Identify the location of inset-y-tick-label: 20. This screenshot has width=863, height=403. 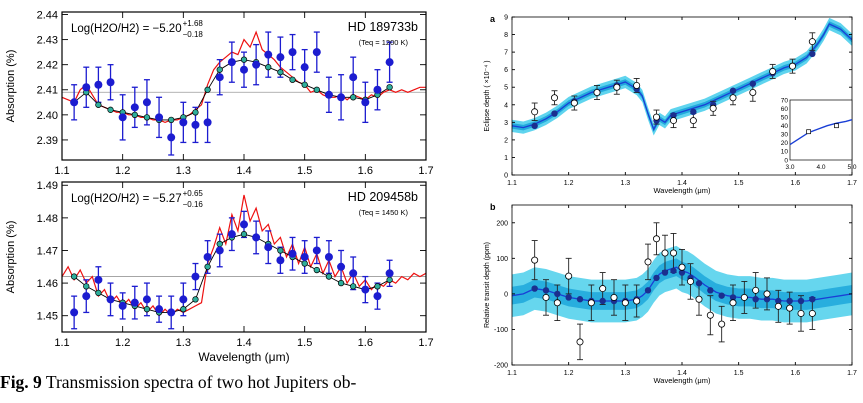
(785, 143).